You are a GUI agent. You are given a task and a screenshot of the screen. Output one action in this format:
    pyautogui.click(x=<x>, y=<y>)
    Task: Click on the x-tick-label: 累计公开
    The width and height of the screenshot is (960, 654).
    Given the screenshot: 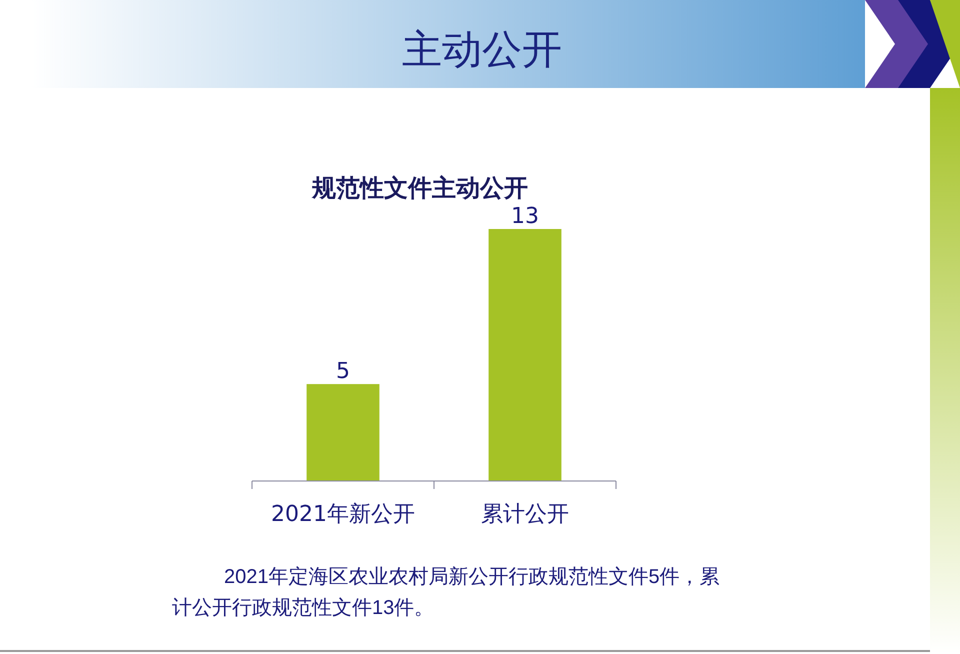 What is the action you would take?
    pyautogui.click(x=525, y=514)
    